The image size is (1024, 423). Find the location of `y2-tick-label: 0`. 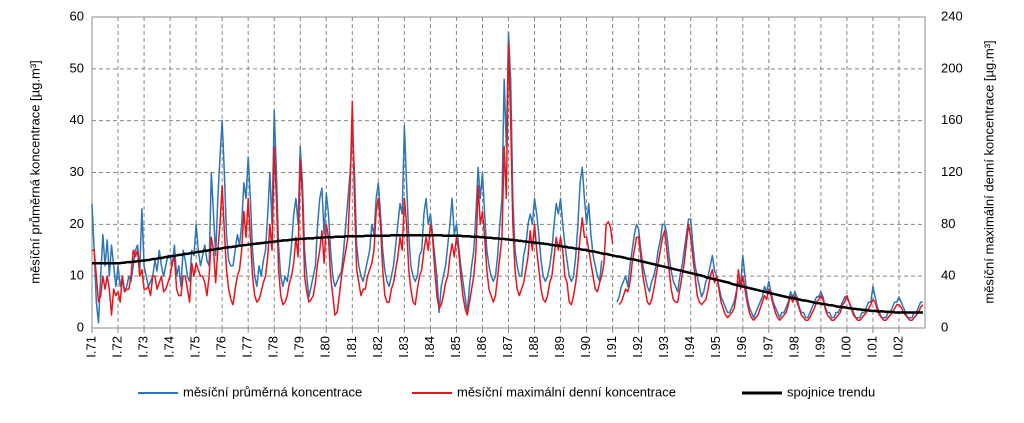

y2-tick-label: 0 is located at coordinates (944, 326).